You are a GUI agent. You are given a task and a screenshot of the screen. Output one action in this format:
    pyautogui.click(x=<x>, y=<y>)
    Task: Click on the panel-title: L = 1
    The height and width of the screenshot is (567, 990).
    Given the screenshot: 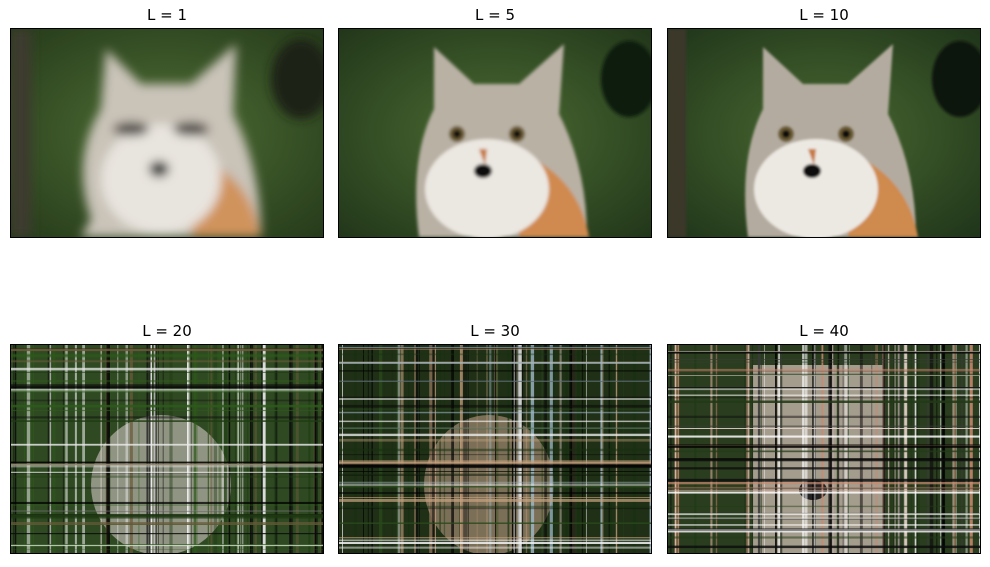 What is the action you would take?
    pyautogui.click(x=166, y=15)
    